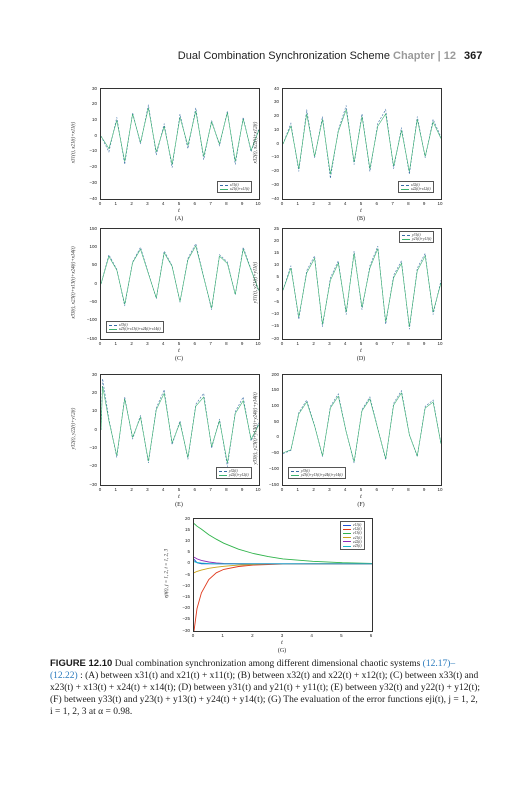 The image size is (531, 800). Describe the element at coordinates (357, 537) in the screenshot. I see `legend-label: e21(t)` at that location.